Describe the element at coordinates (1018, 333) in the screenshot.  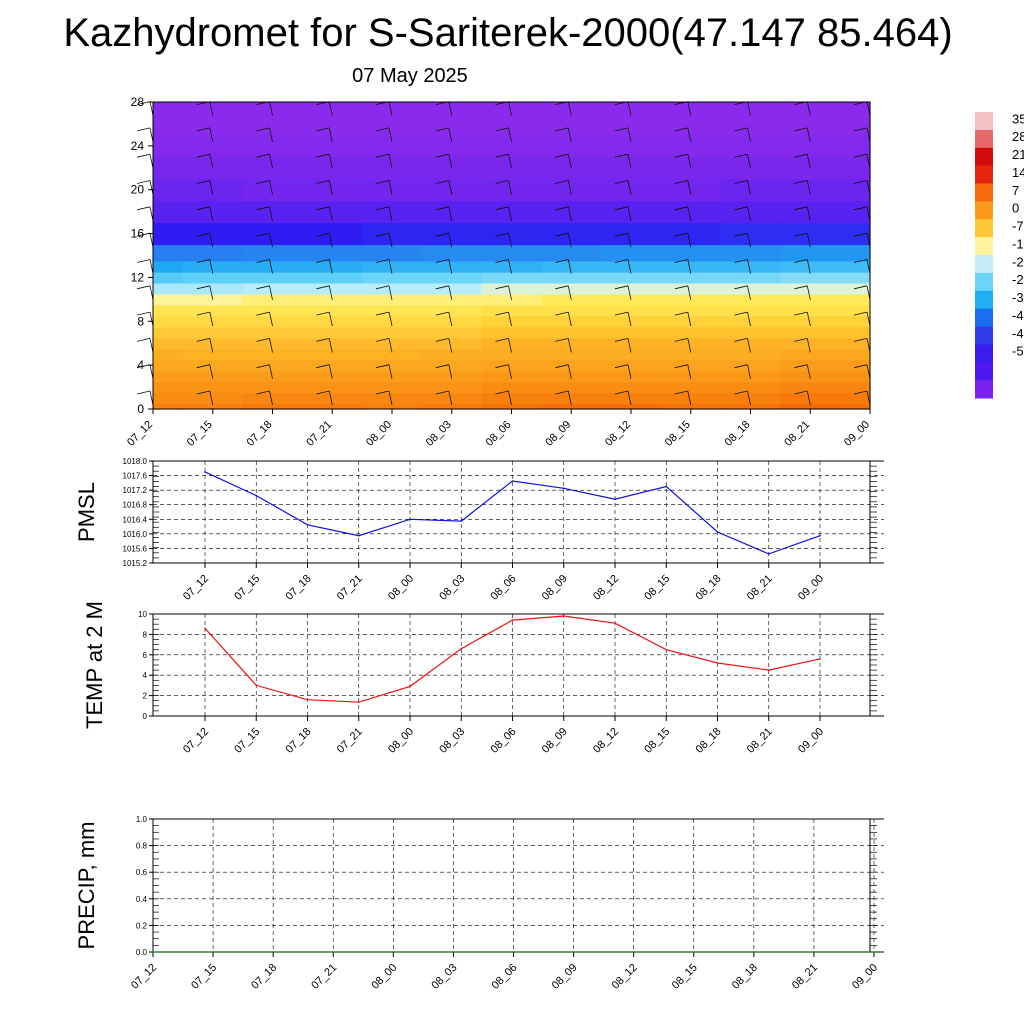
I see `colorbar-label: -4` at that location.